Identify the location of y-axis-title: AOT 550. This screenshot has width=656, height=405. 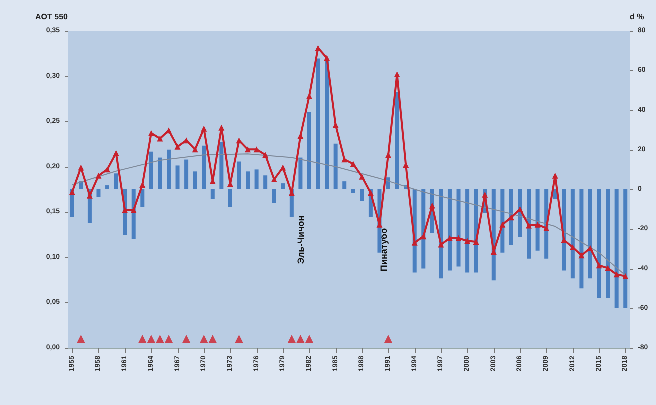
(52, 17).